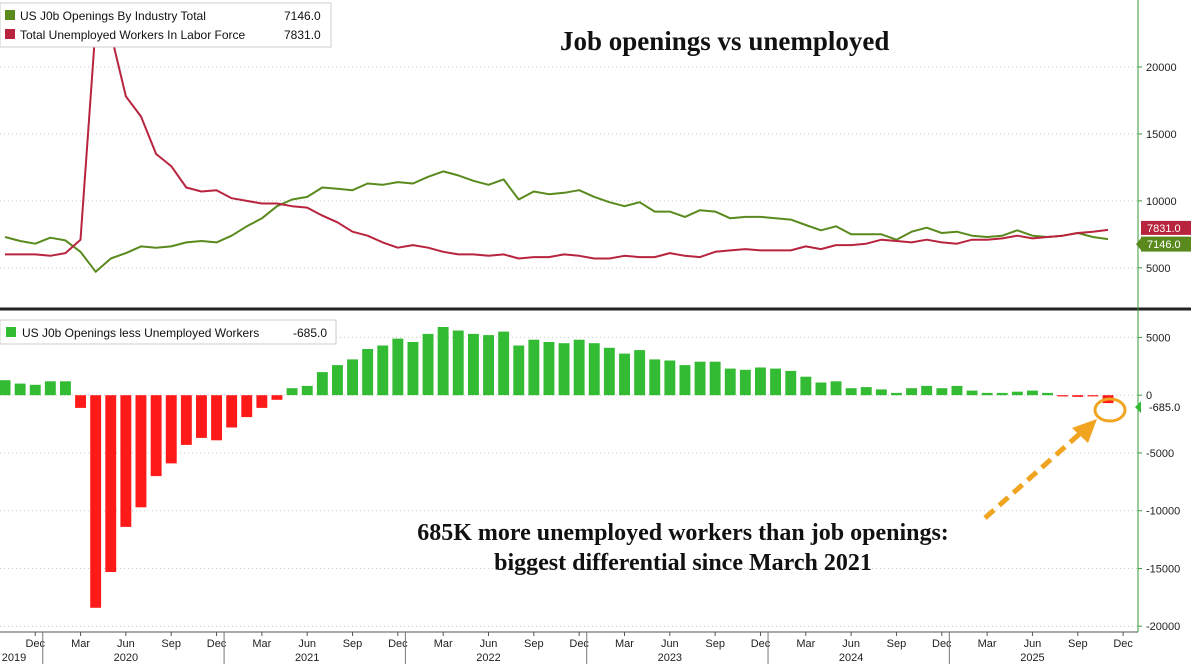 The width and height of the screenshot is (1191, 664). What do you see at coordinates (1163, 569) in the screenshot?
I see `bottom-y-tick-label: -15000` at bounding box center [1163, 569].